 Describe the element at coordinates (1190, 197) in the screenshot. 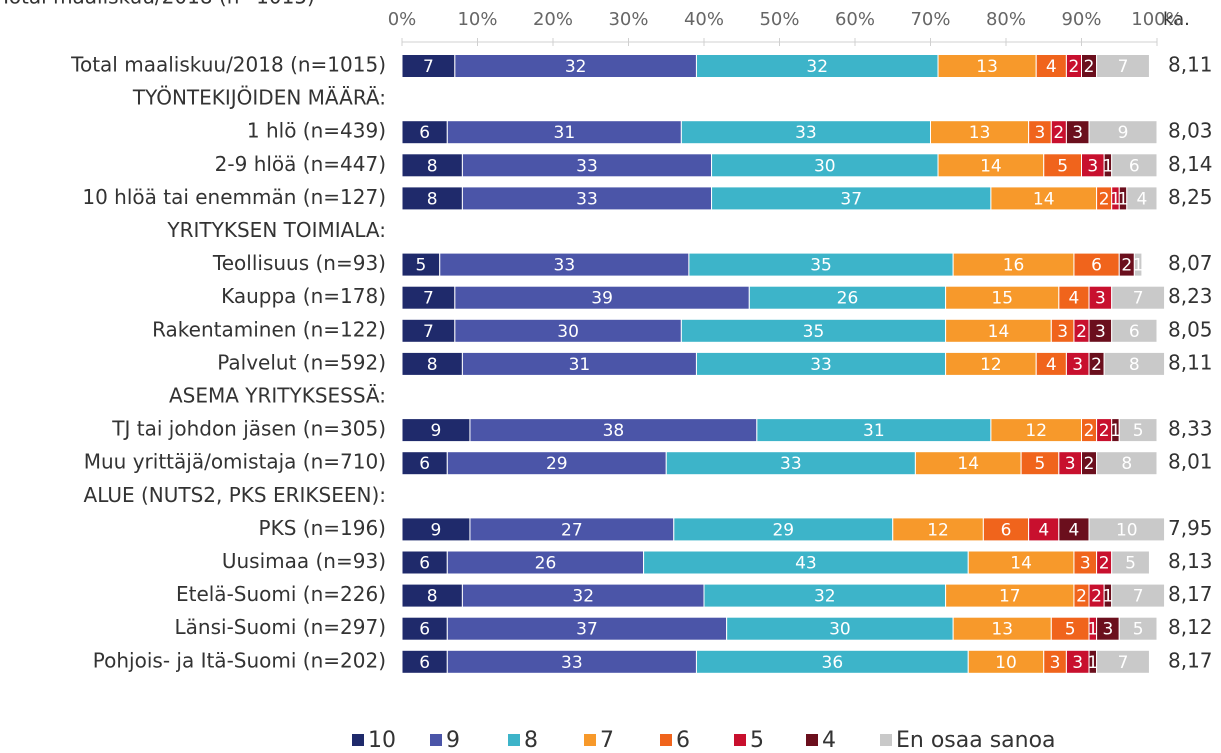

I see `average-label: 8,25` at that location.